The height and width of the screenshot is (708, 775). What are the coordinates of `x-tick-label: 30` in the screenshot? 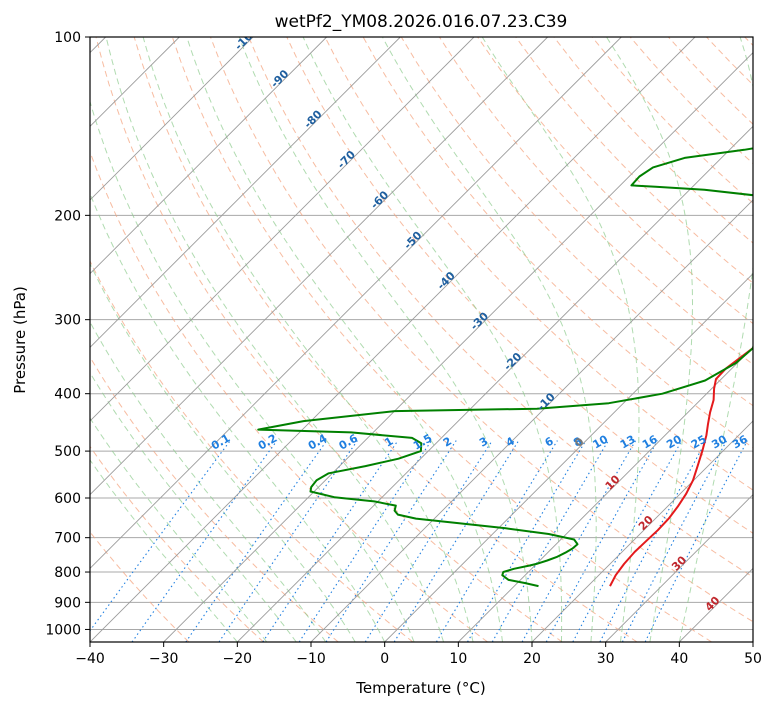 It's located at (606, 659).